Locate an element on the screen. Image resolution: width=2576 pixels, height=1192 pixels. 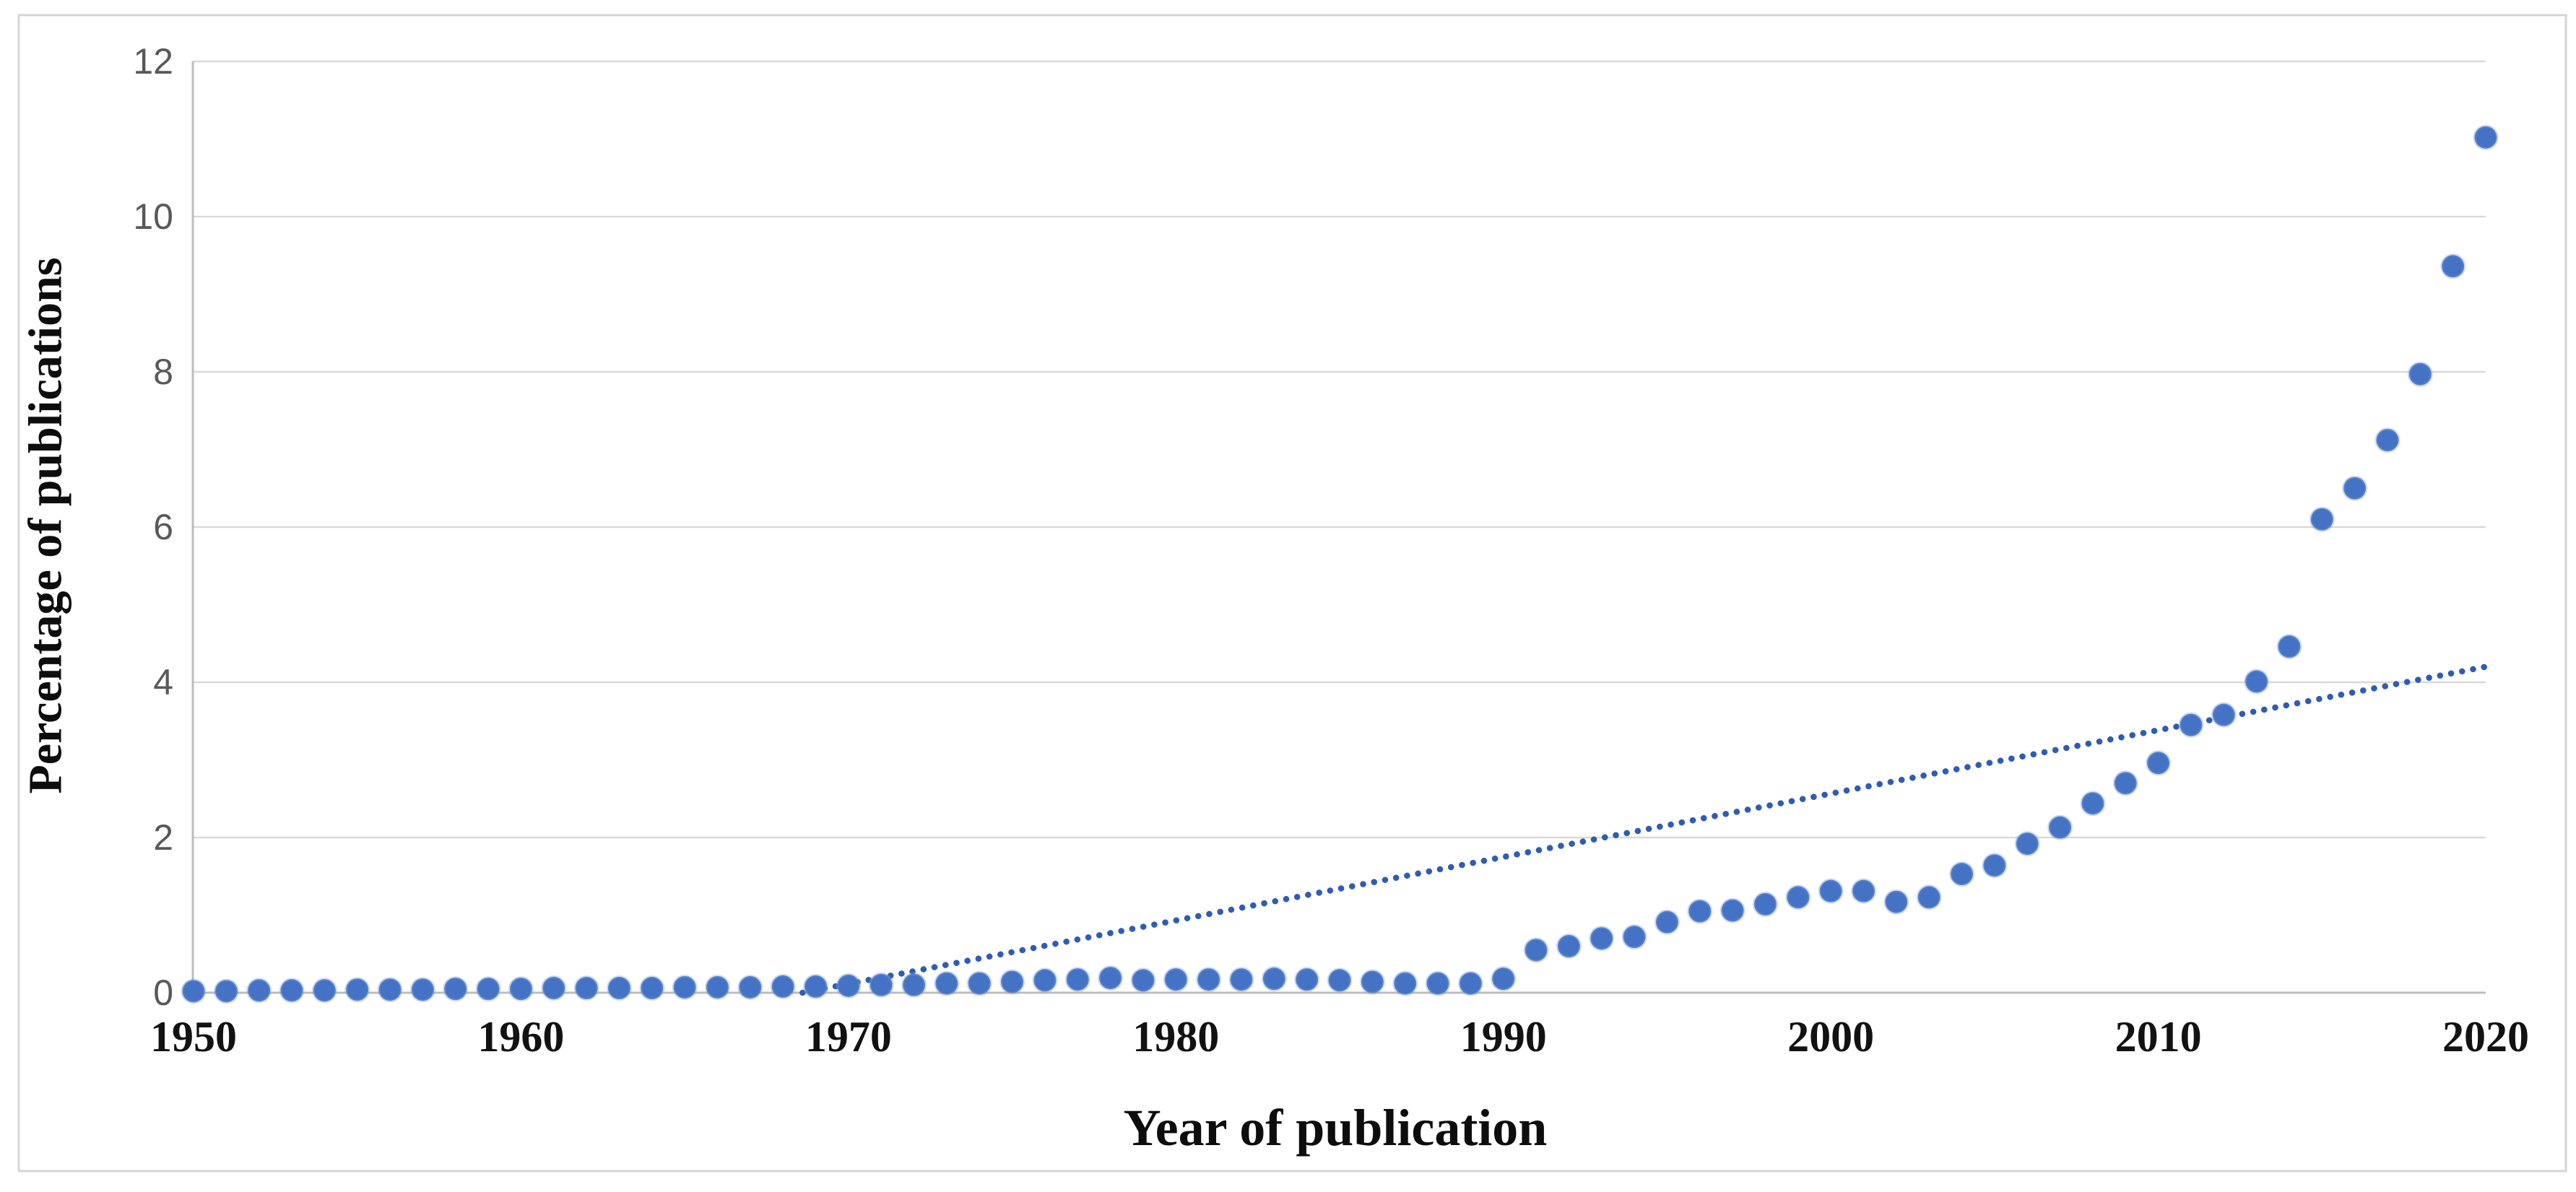
x-tick-label: 1970 is located at coordinates (848, 1037).